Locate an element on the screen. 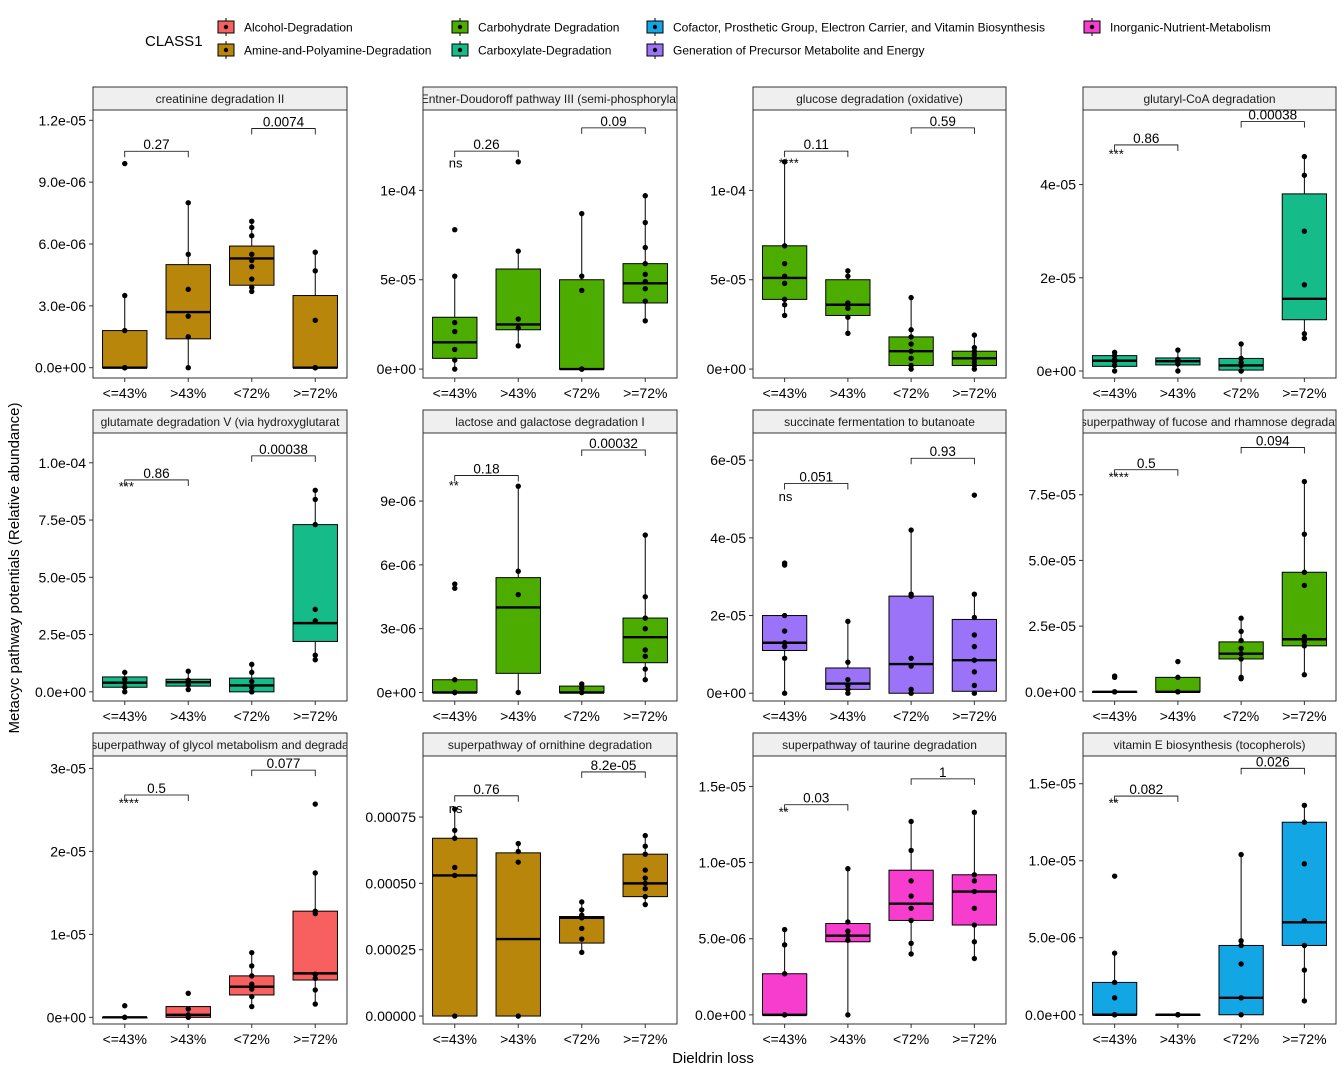  p-value-label: 0.26 is located at coordinates (486, 144).